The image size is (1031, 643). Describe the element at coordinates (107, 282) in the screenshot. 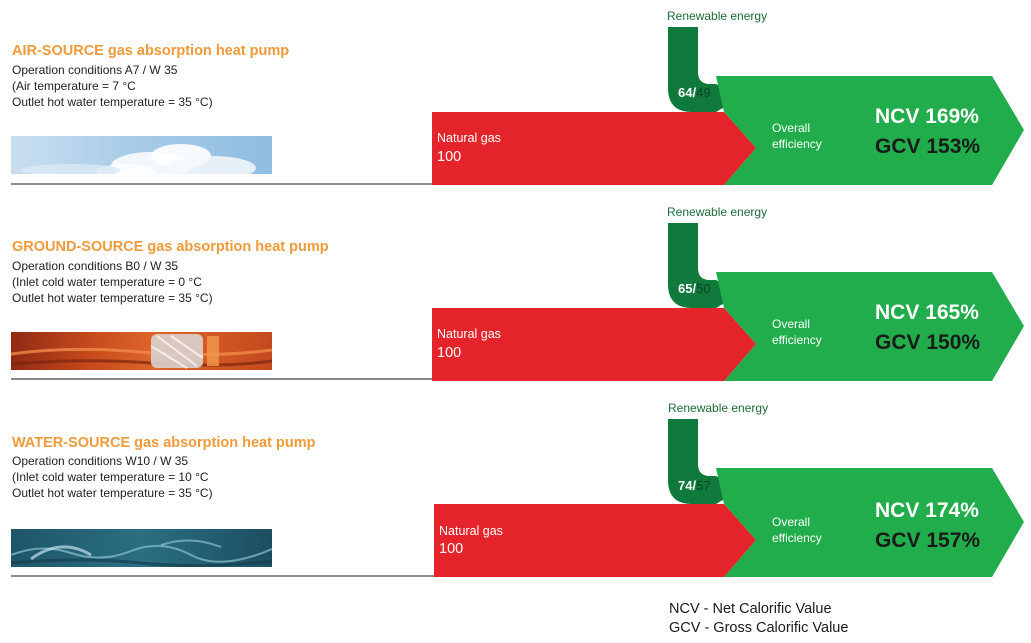

I see `condition-detail: (Inlet cold water temperature = 0 °C` at that location.